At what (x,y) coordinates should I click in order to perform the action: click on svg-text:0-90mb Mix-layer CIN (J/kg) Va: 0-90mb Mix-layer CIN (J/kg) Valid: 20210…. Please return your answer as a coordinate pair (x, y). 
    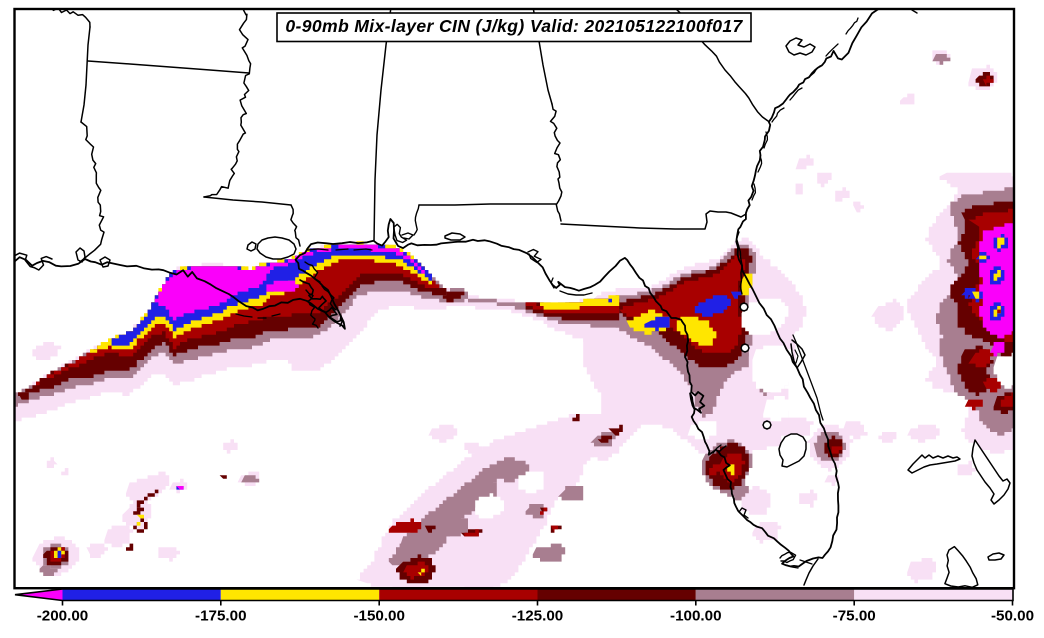
    Looking at the image, I should click on (514, 26).